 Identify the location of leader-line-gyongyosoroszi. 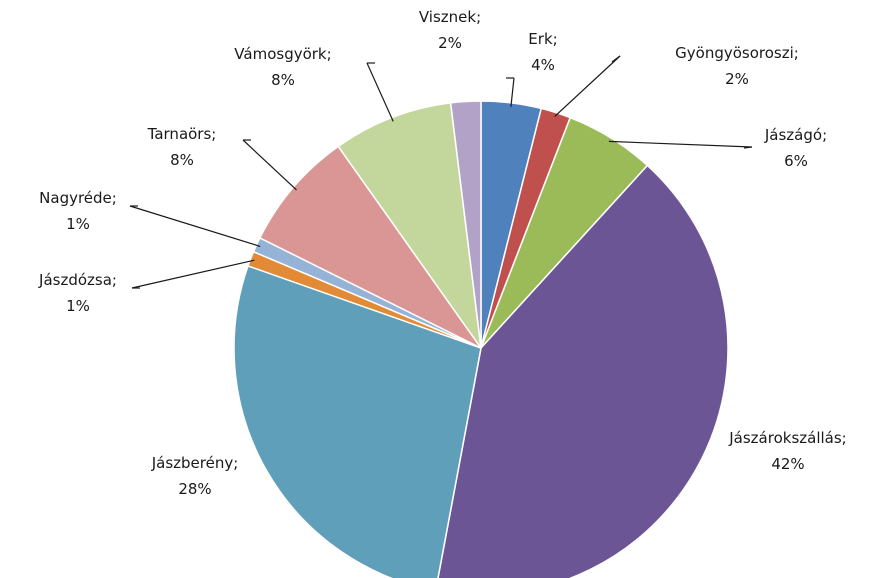
(587, 86).